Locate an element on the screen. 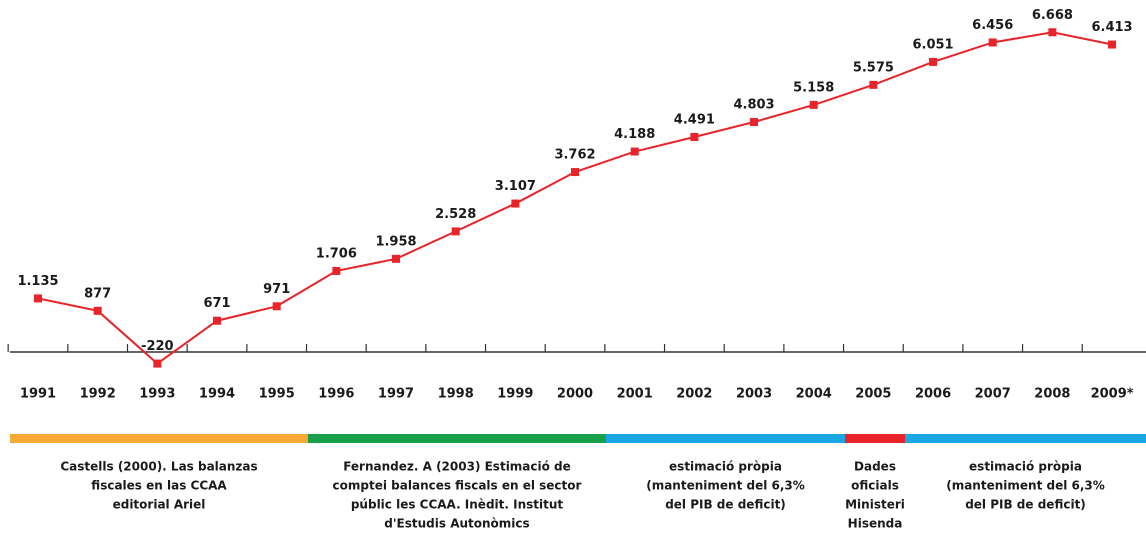 This screenshot has height=544, width=1146. source-text: Fernandez. A (2003) Estimació de is located at coordinates (457, 467).